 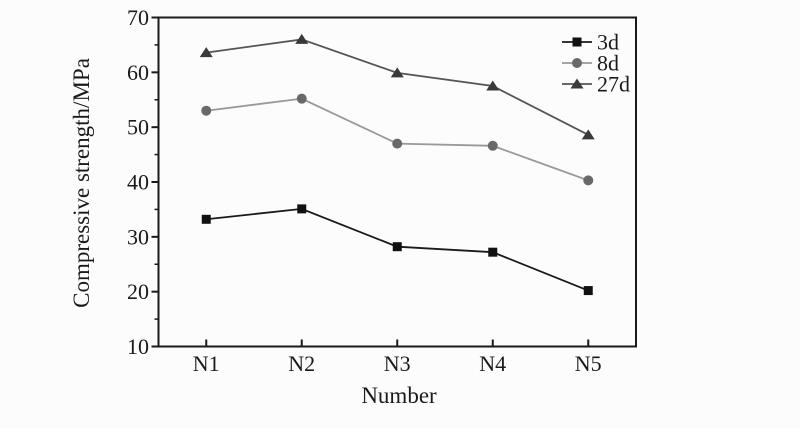 What do you see at coordinates (206, 363) in the screenshot?
I see `x-tick-label: N1` at bounding box center [206, 363].